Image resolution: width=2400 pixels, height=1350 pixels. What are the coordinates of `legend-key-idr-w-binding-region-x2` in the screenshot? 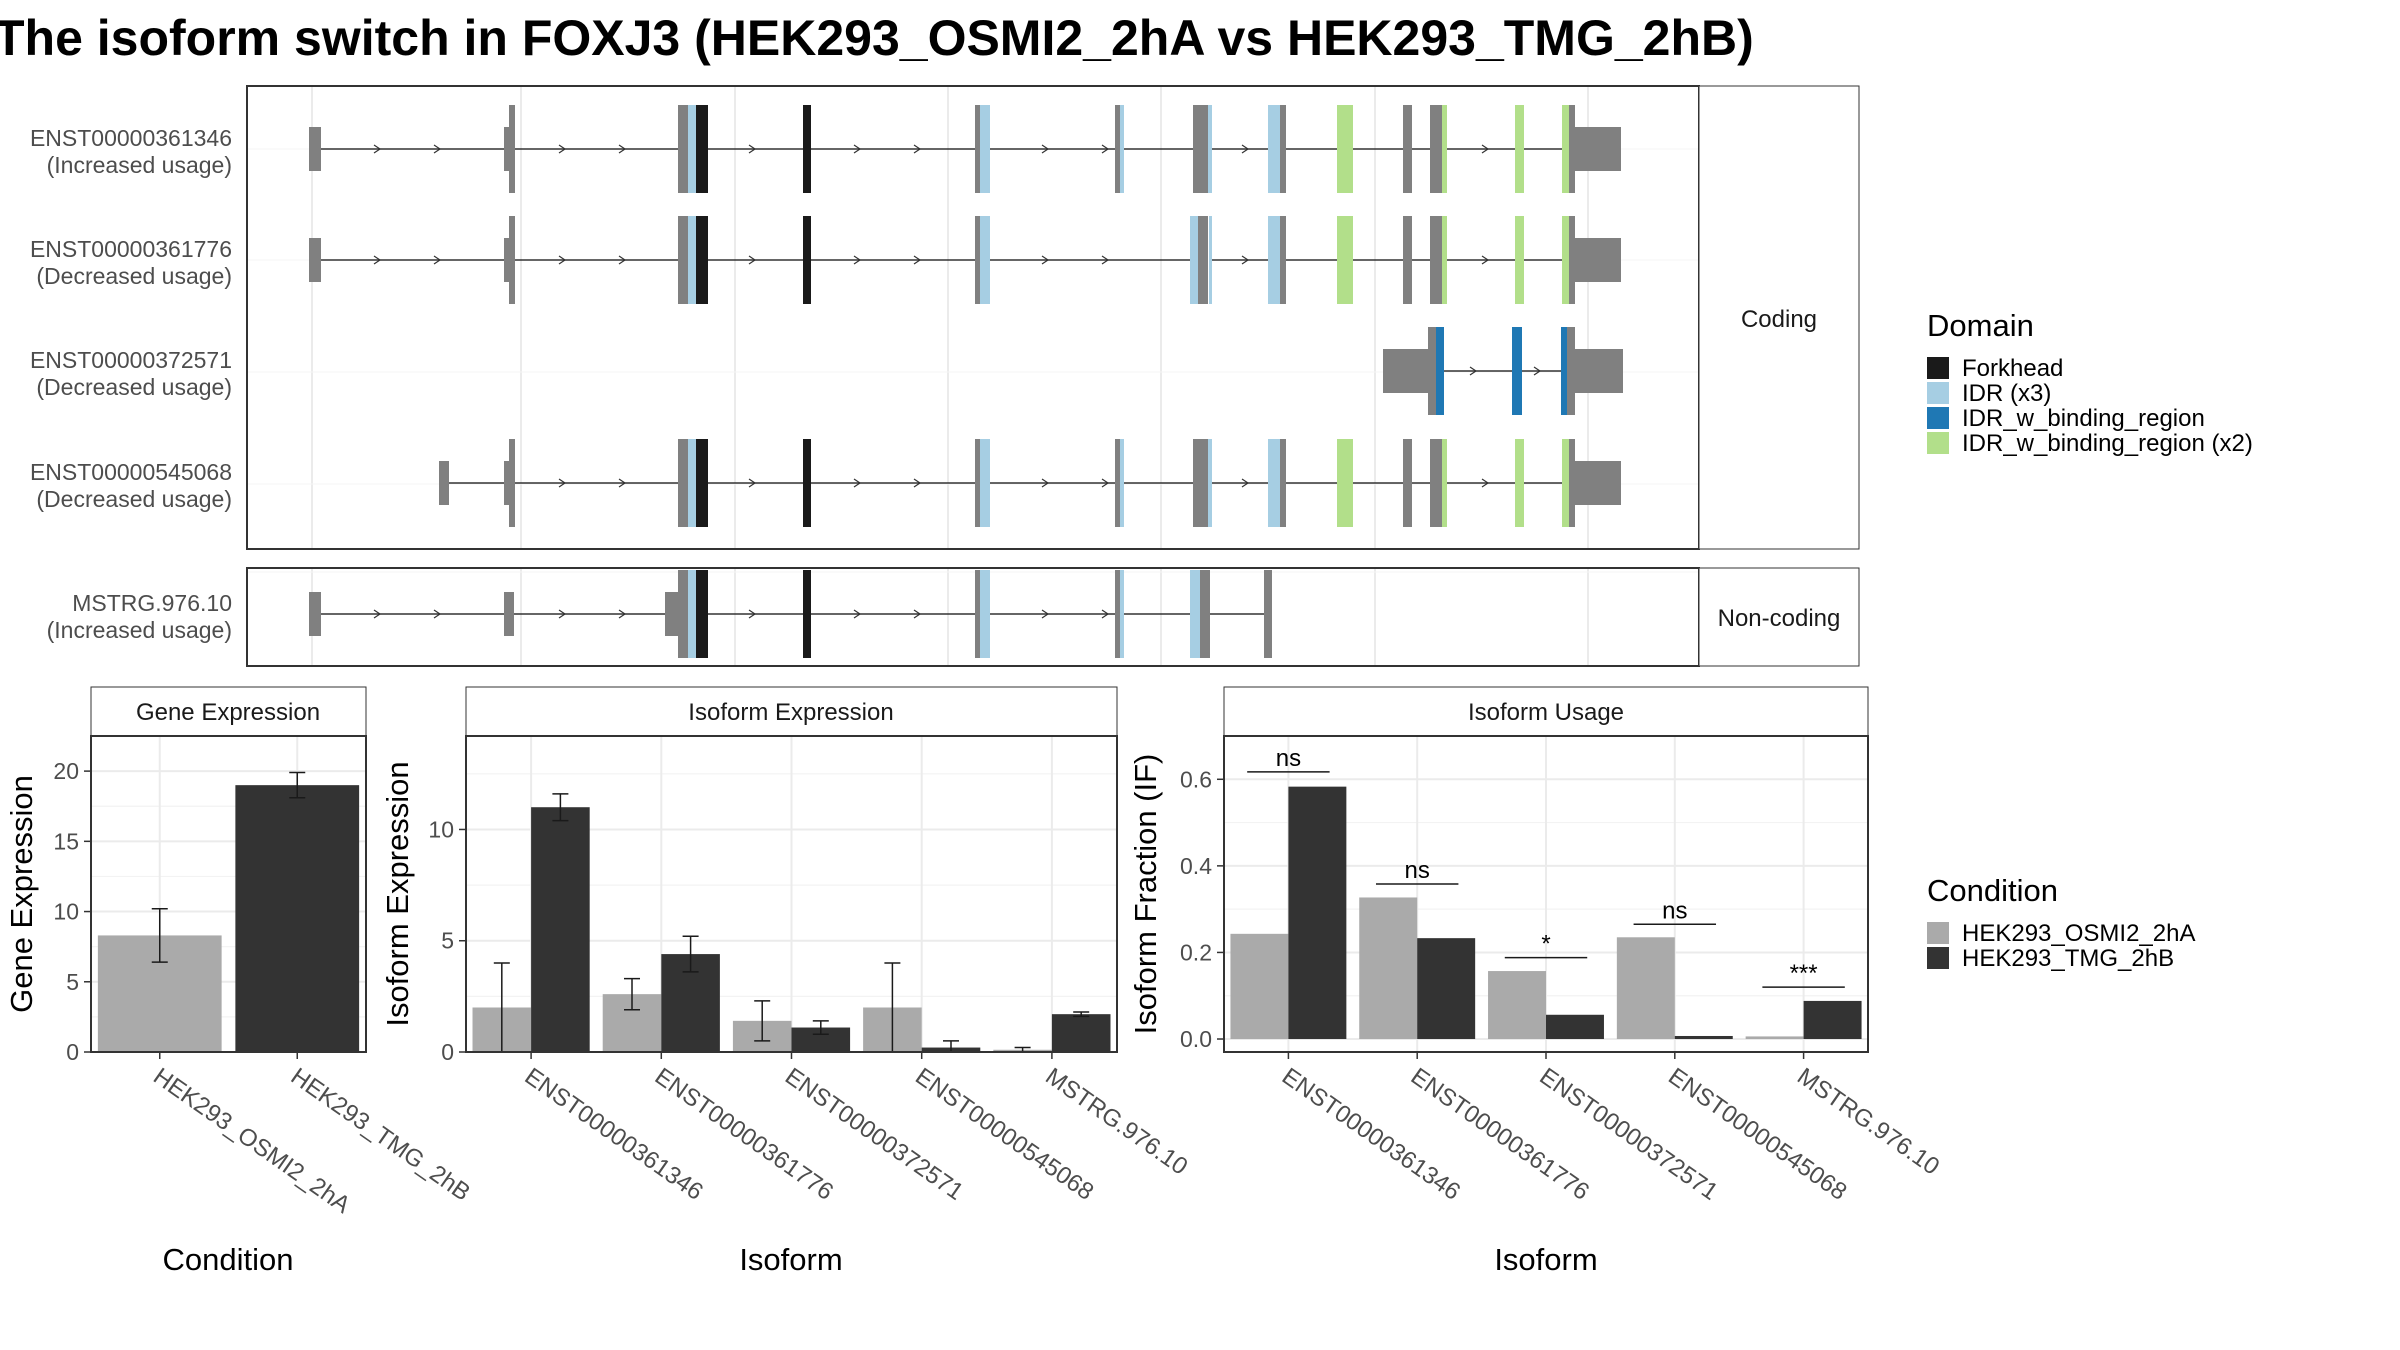 It's located at (1938, 443).